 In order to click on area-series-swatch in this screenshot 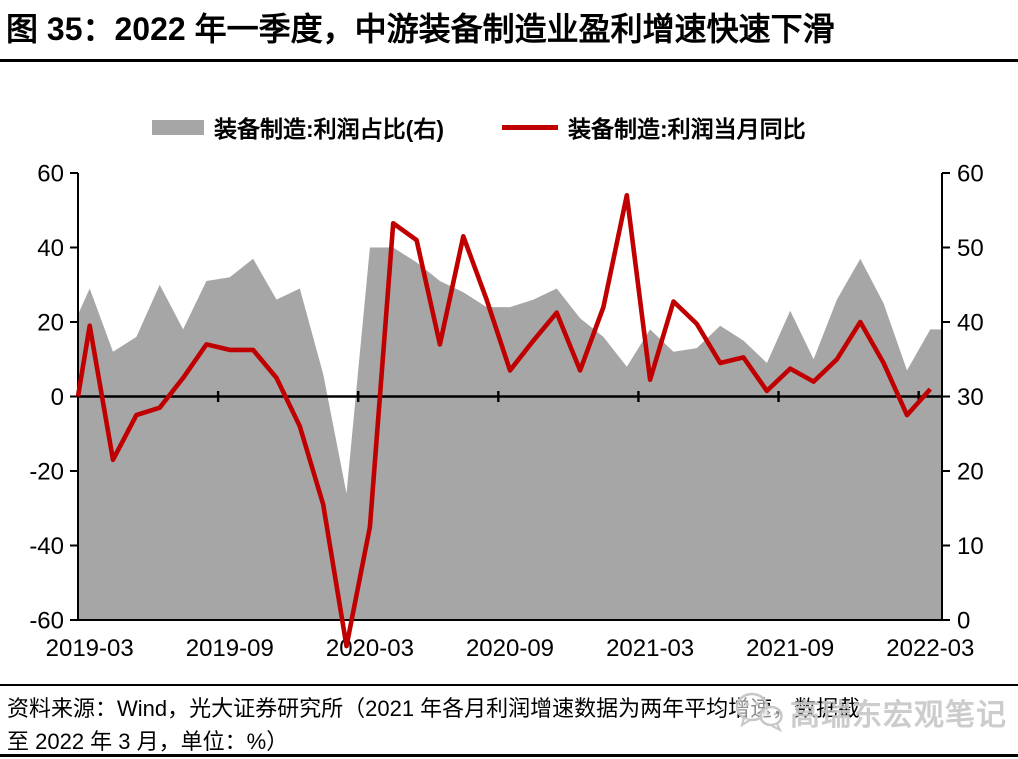, I will do `click(178, 127)`.